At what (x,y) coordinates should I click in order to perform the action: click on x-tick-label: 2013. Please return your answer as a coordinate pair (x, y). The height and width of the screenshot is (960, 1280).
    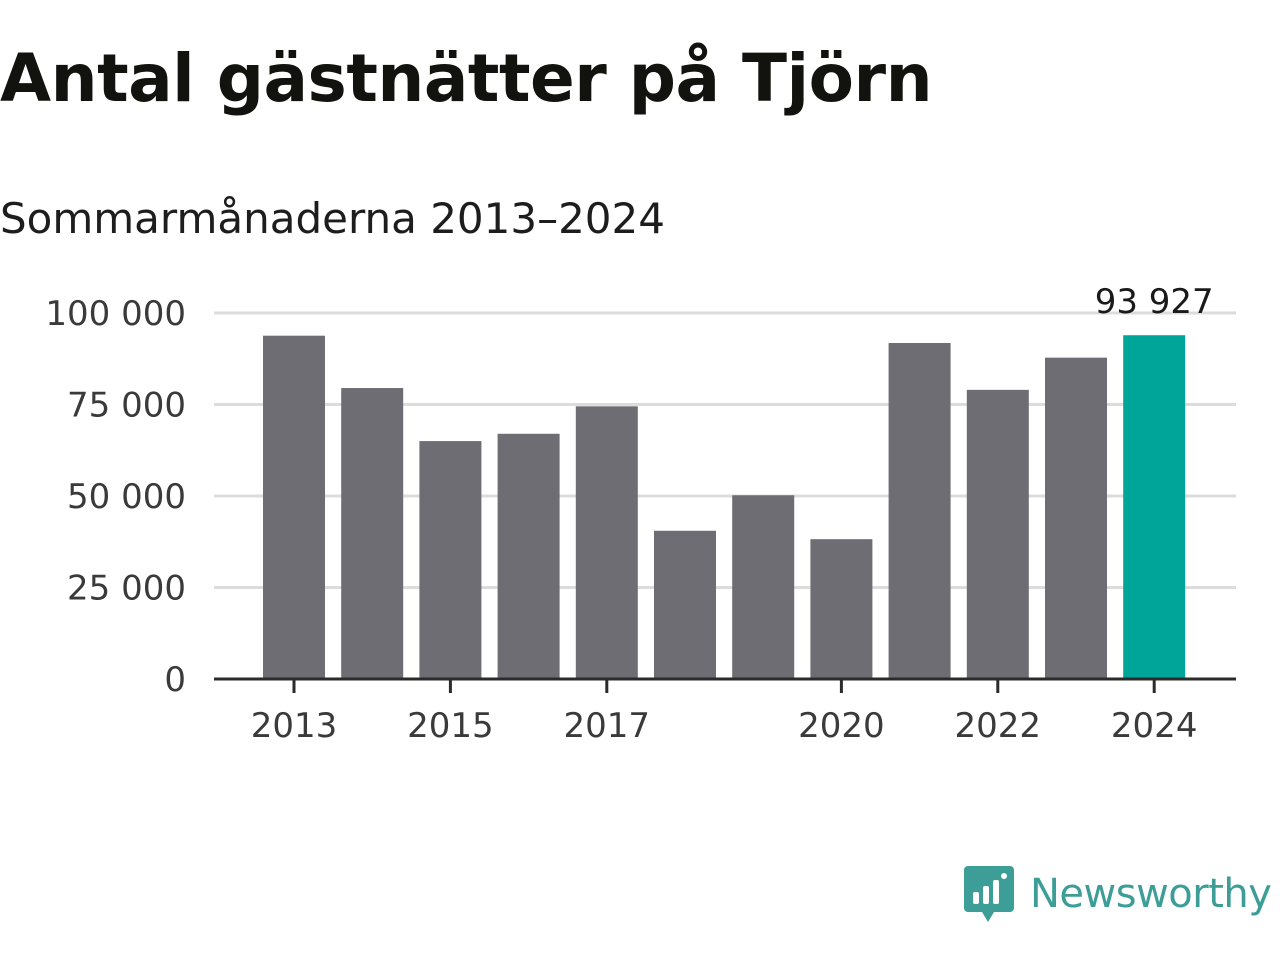
    Looking at the image, I should click on (294, 726).